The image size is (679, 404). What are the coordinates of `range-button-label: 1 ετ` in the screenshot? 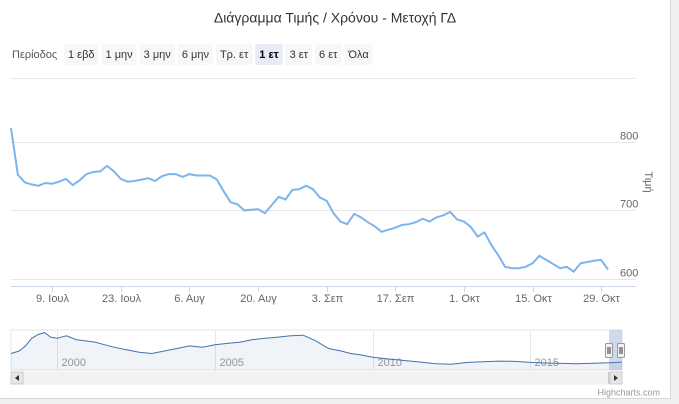 It's located at (268, 55).